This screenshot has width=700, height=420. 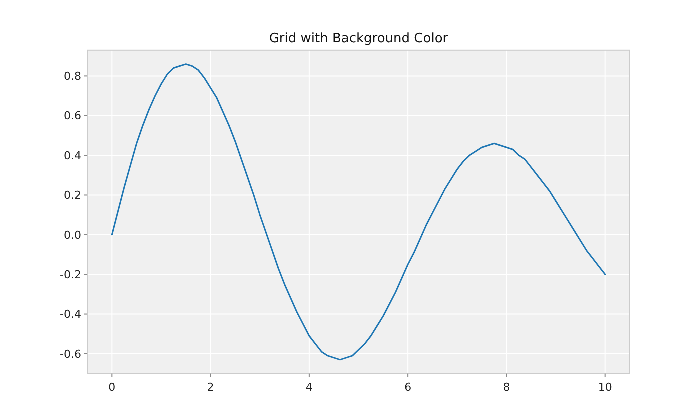 What do you see at coordinates (73, 116) in the screenshot?
I see `y-tick-label: 0.6` at bounding box center [73, 116].